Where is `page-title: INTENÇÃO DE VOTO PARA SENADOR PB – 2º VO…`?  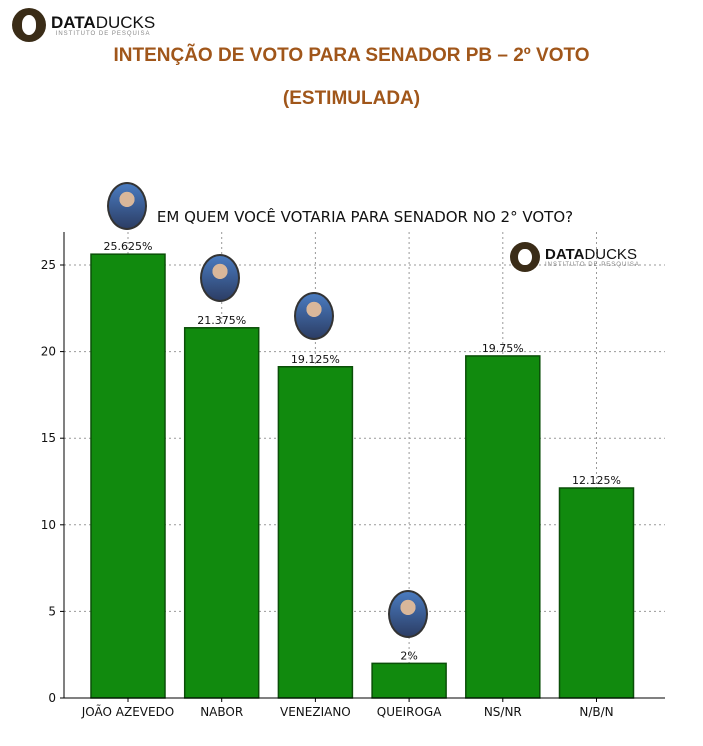
page-title: INTENÇÃO DE VOTO PARA SENADOR PB – 2º VO… is located at coordinates (351, 55).